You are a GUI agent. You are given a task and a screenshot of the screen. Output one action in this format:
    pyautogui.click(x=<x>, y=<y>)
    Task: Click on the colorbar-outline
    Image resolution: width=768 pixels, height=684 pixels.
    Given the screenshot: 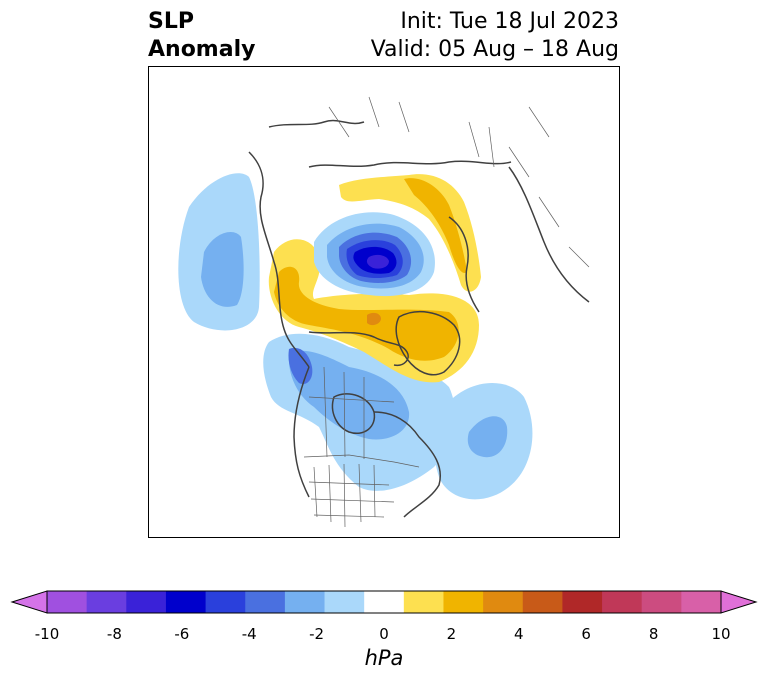 What is the action you would take?
    pyautogui.click(x=384, y=602)
    